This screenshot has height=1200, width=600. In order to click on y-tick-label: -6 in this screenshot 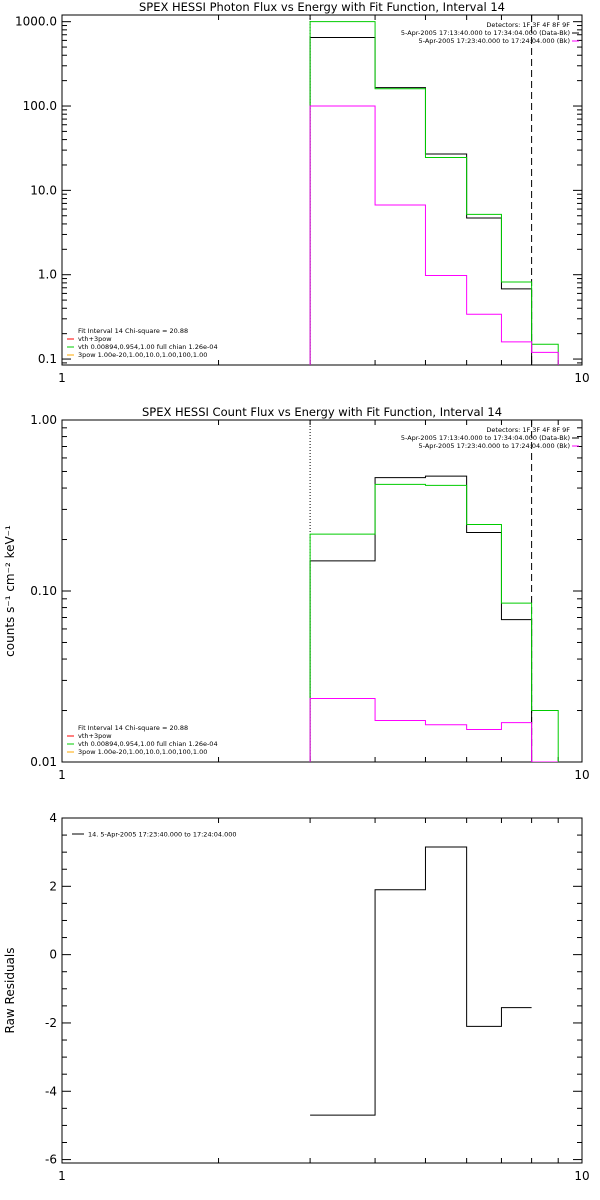, I will do `click(51, 1160)`.